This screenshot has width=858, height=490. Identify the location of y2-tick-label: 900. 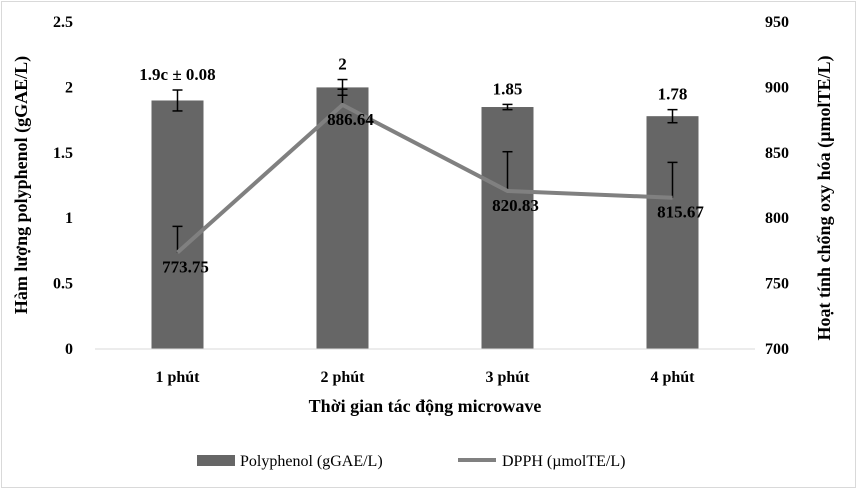
(777, 87).